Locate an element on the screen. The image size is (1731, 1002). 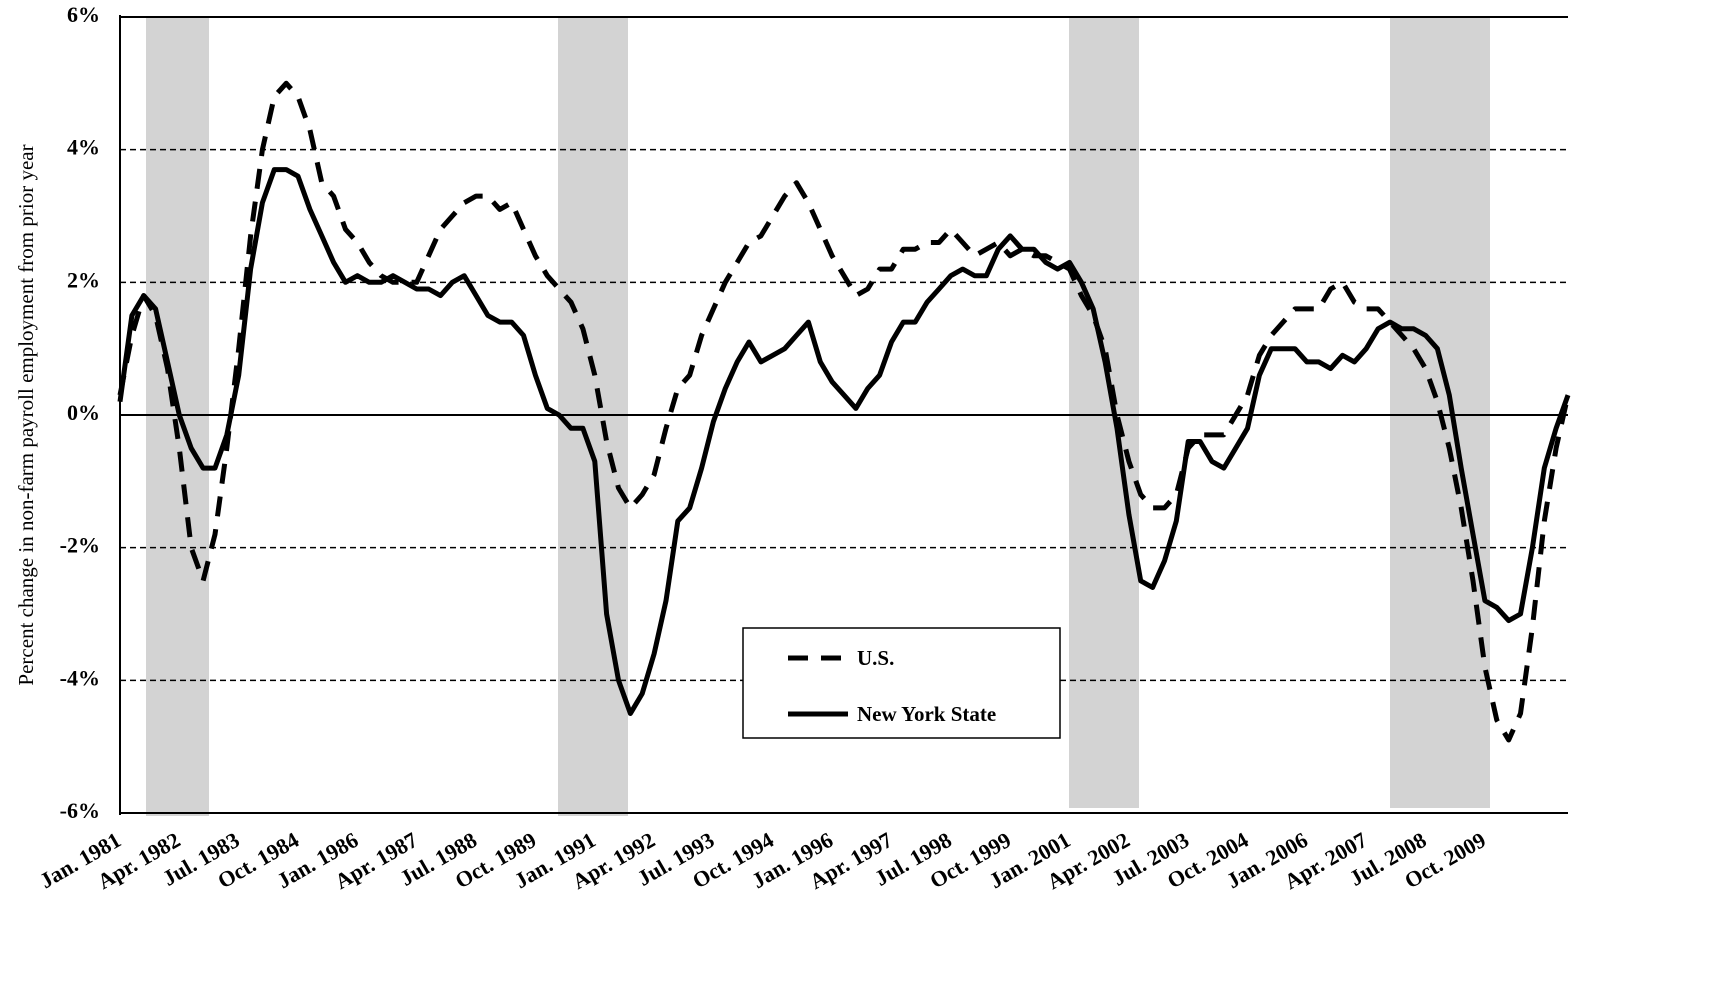
y-tick-label: -6% is located at coordinates (80, 810).